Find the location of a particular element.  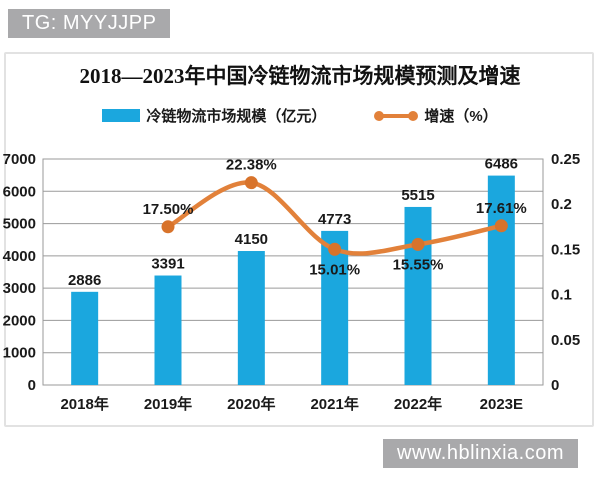

legend: 冷链物流市场规模（亿元） 增速（%） is located at coordinates (300, 115).